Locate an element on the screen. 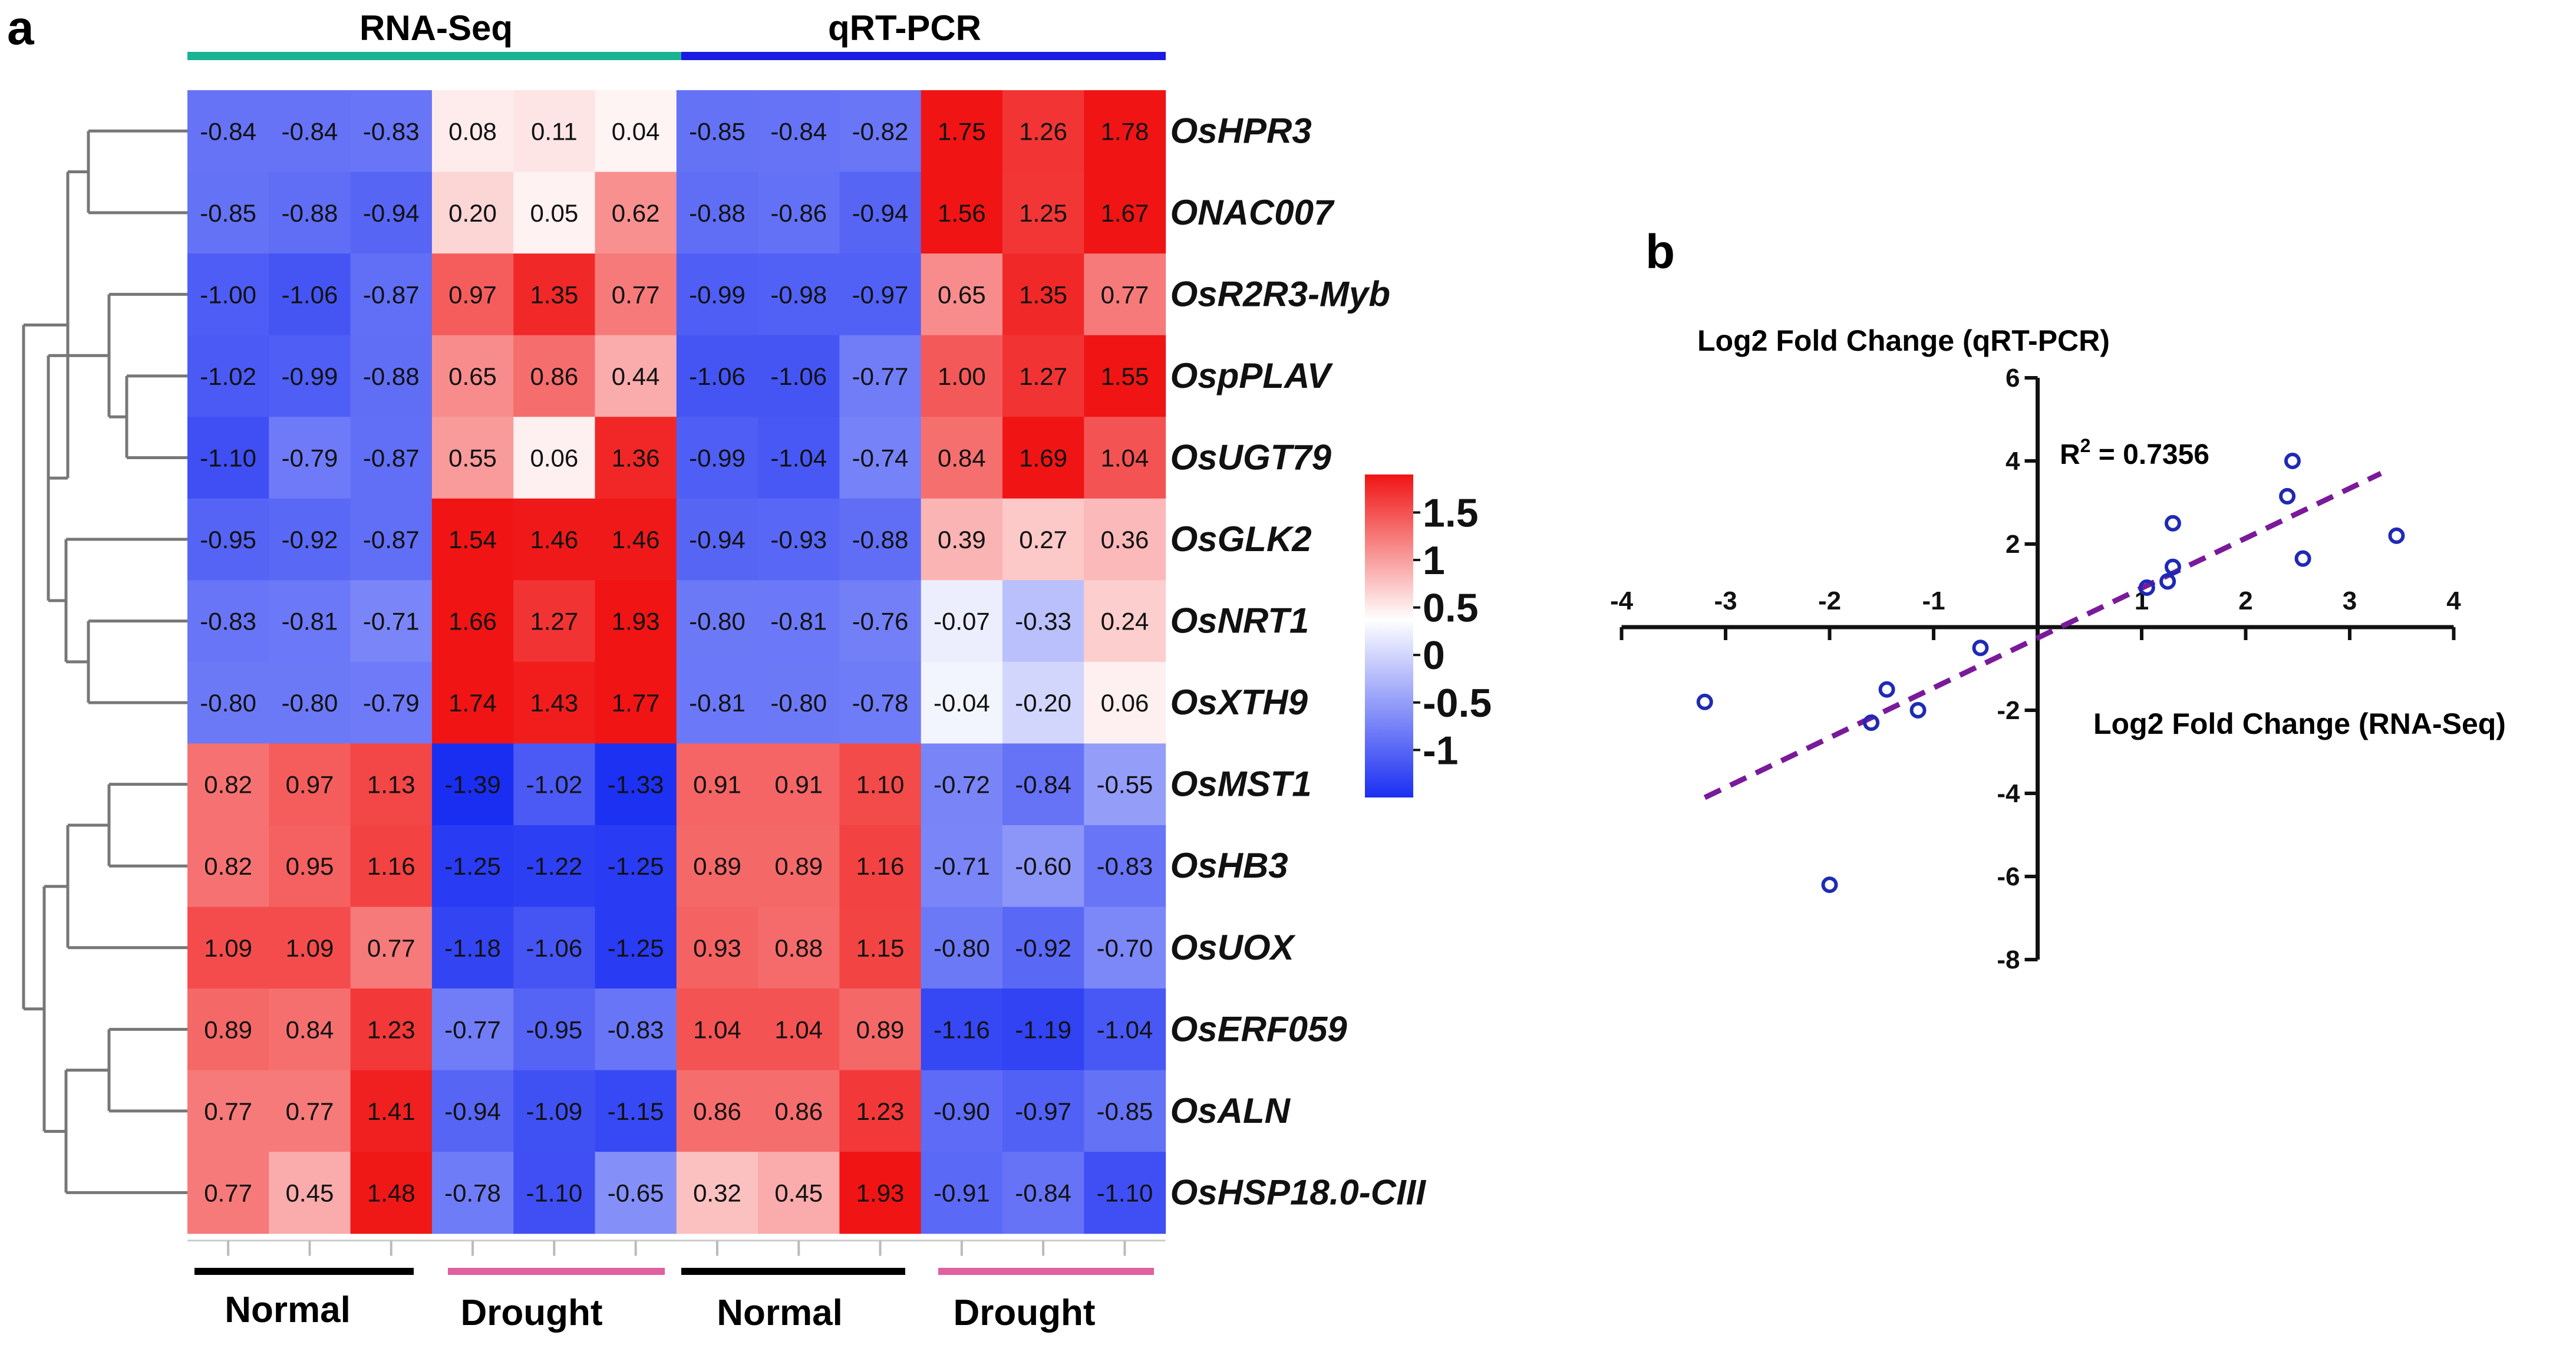 The image size is (2576, 1348). heatmap-value: -1.00 is located at coordinates (228, 294).